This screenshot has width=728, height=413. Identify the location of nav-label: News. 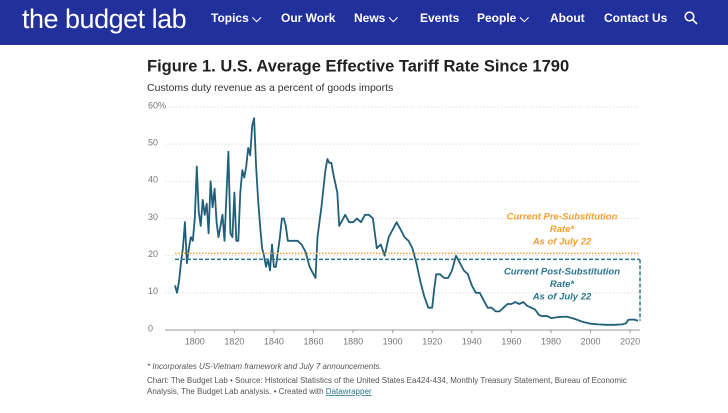
(370, 18).